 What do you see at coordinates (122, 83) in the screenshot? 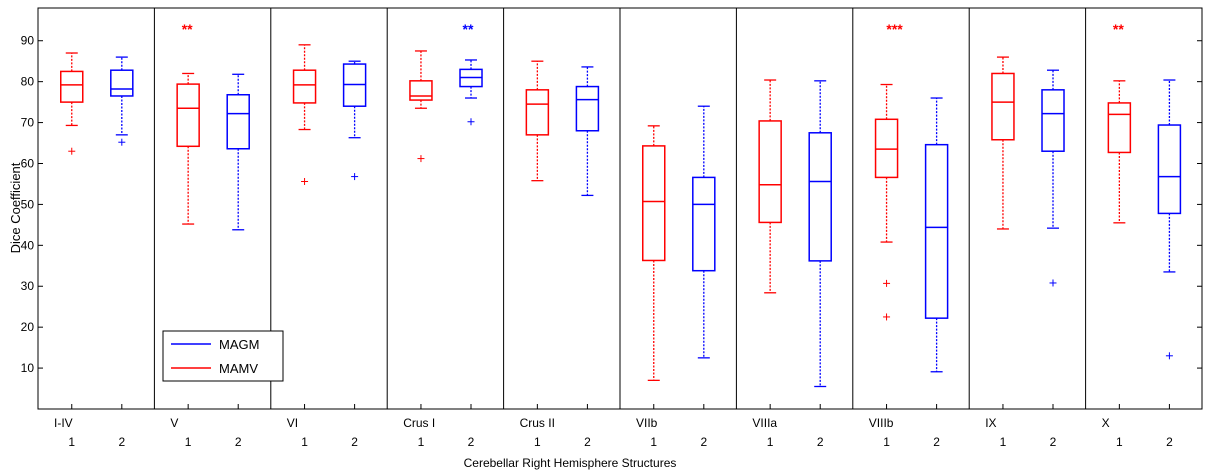
I see `box-i-iv-2-box` at bounding box center [122, 83].